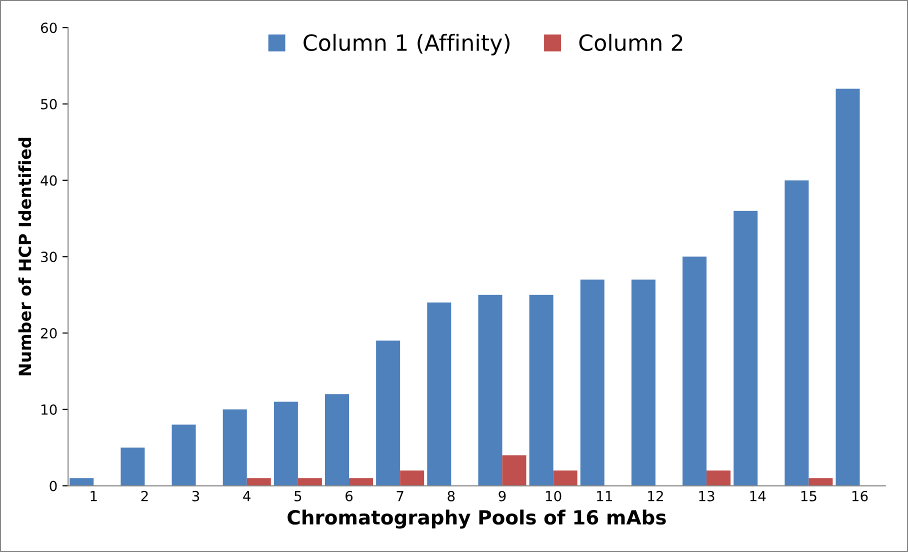  I want to click on x-tick-label: 6, so click(349, 496).